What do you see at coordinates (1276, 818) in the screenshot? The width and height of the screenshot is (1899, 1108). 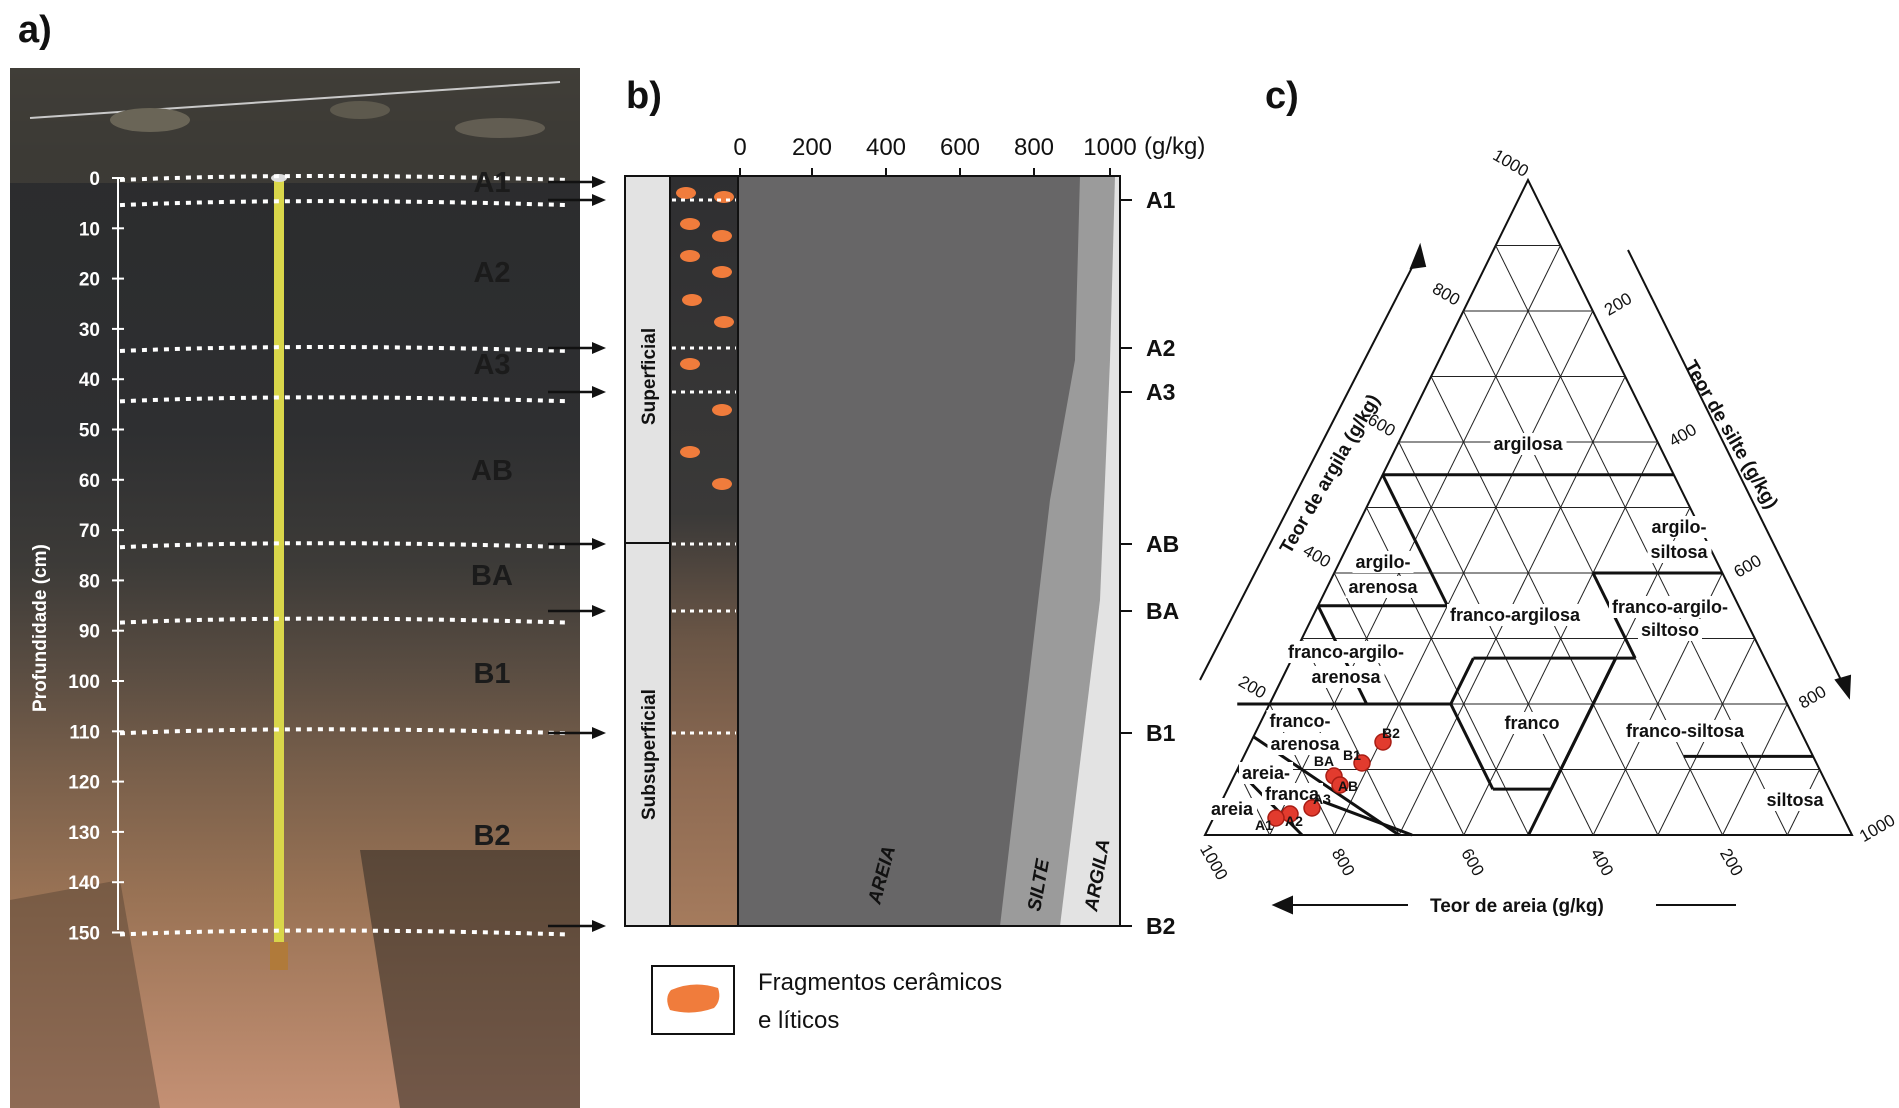 I see `sample-point-A1` at bounding box center [1276, 818].